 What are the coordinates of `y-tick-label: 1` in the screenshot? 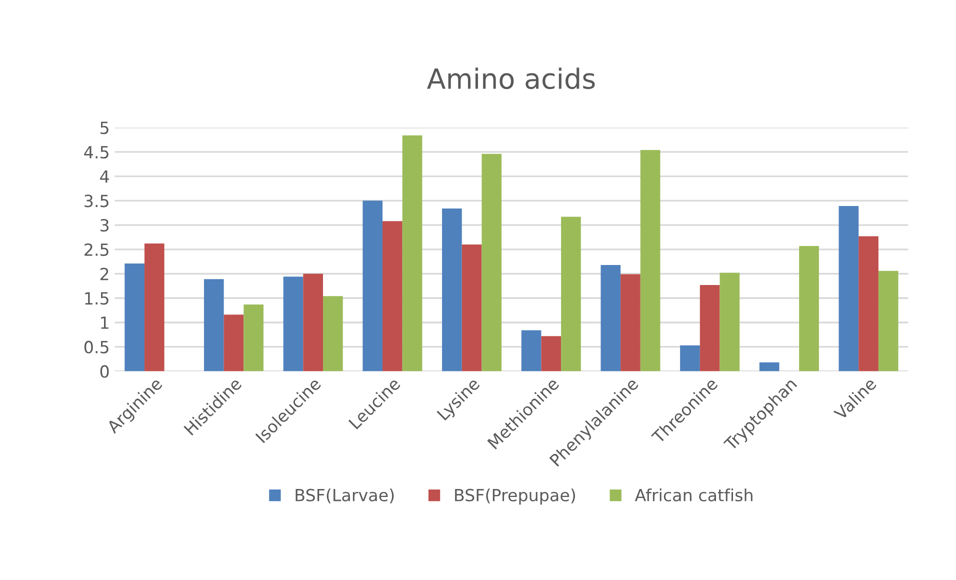 It's located at (104, 322).